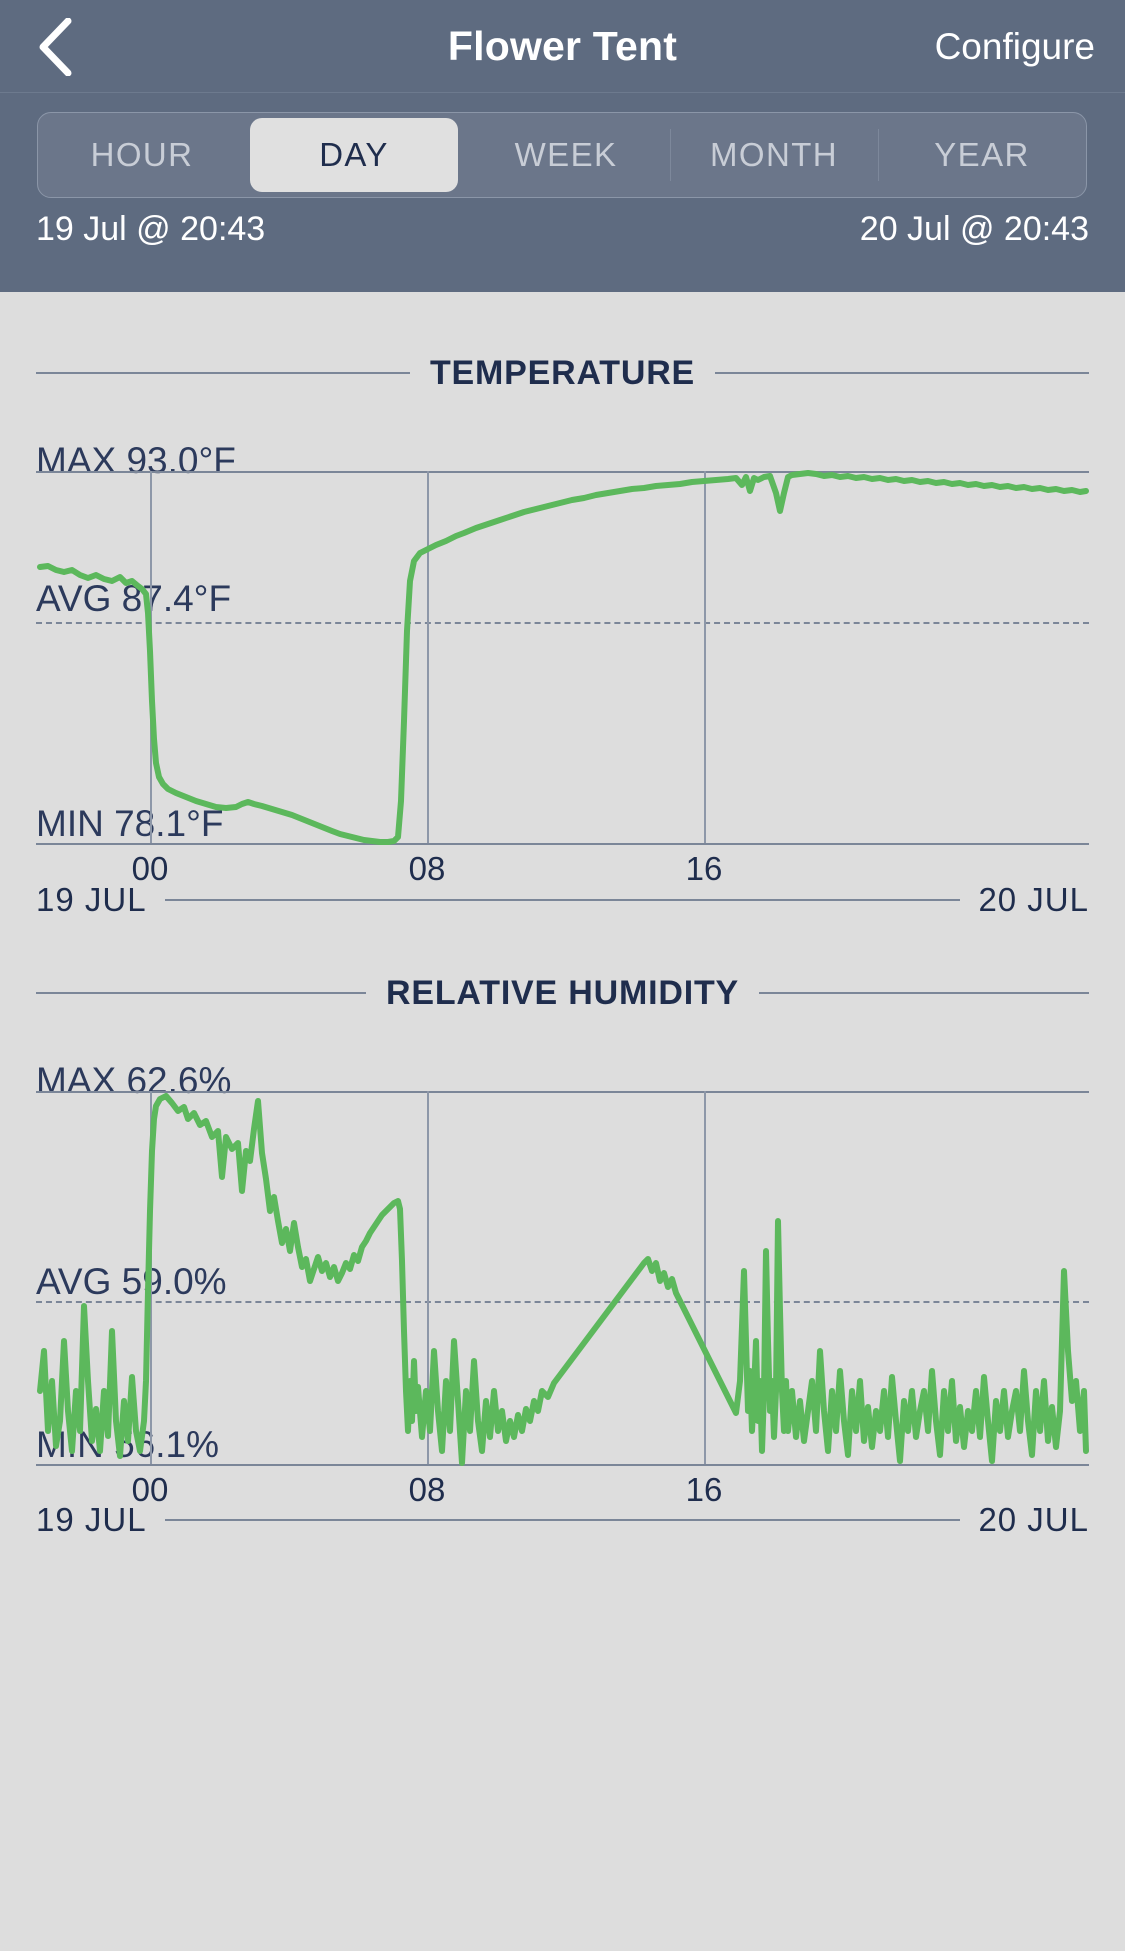 Image resolution: width=1125 pixels, height=1951 pixels. What do you see at coordinates (136, 460) in the screenshot?
I see `temperature-max-label: MAX 93.0°F` at bounding box center [136, 460].